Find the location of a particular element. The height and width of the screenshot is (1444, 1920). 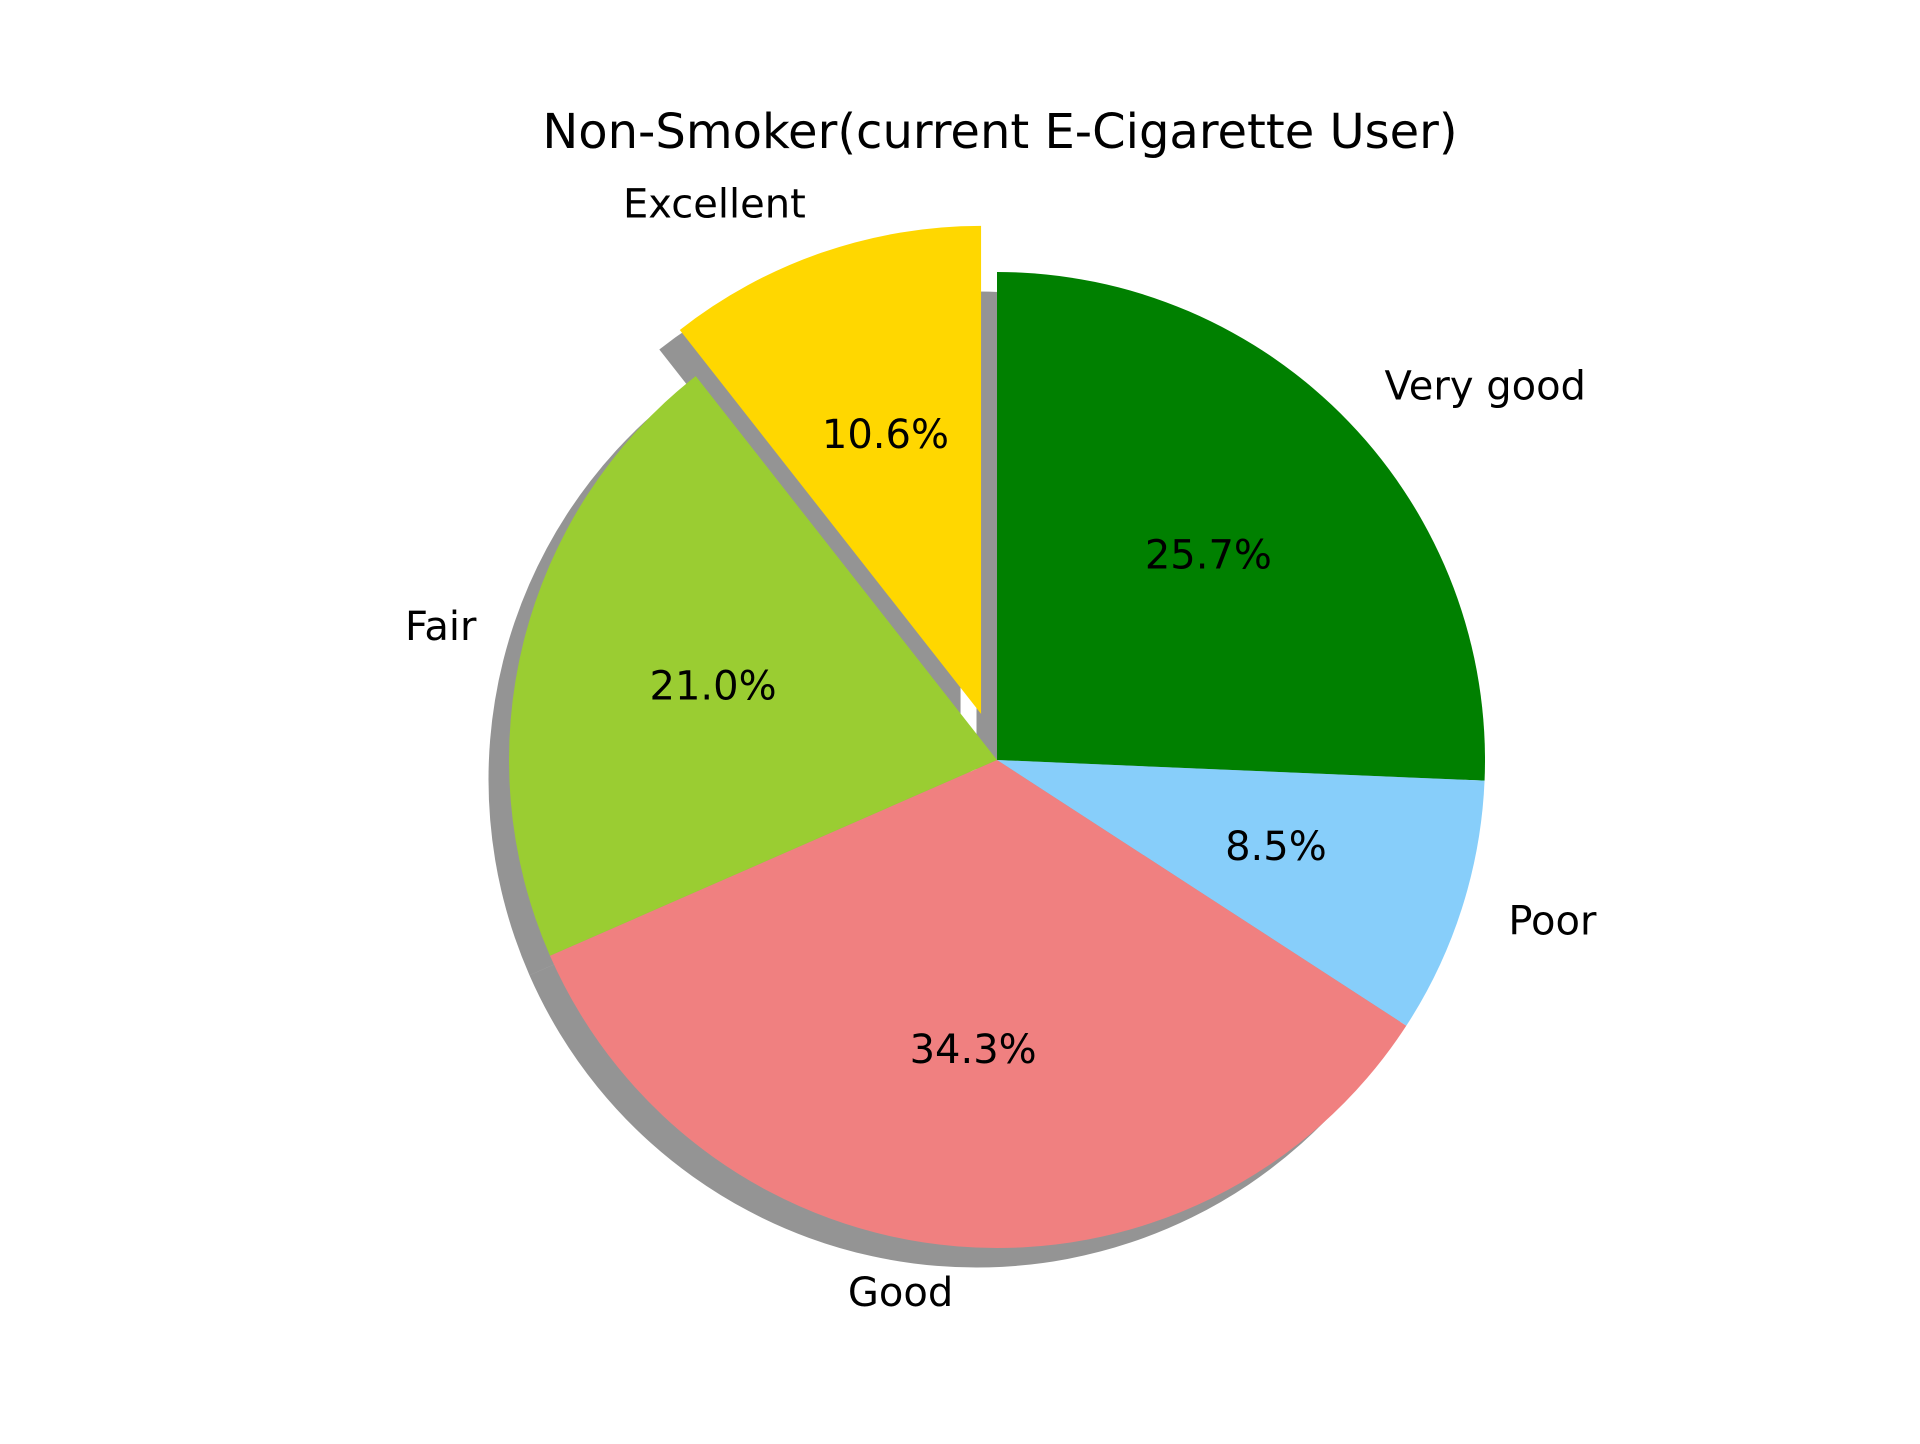

slice-excellent is located at coordinates (830, 469).